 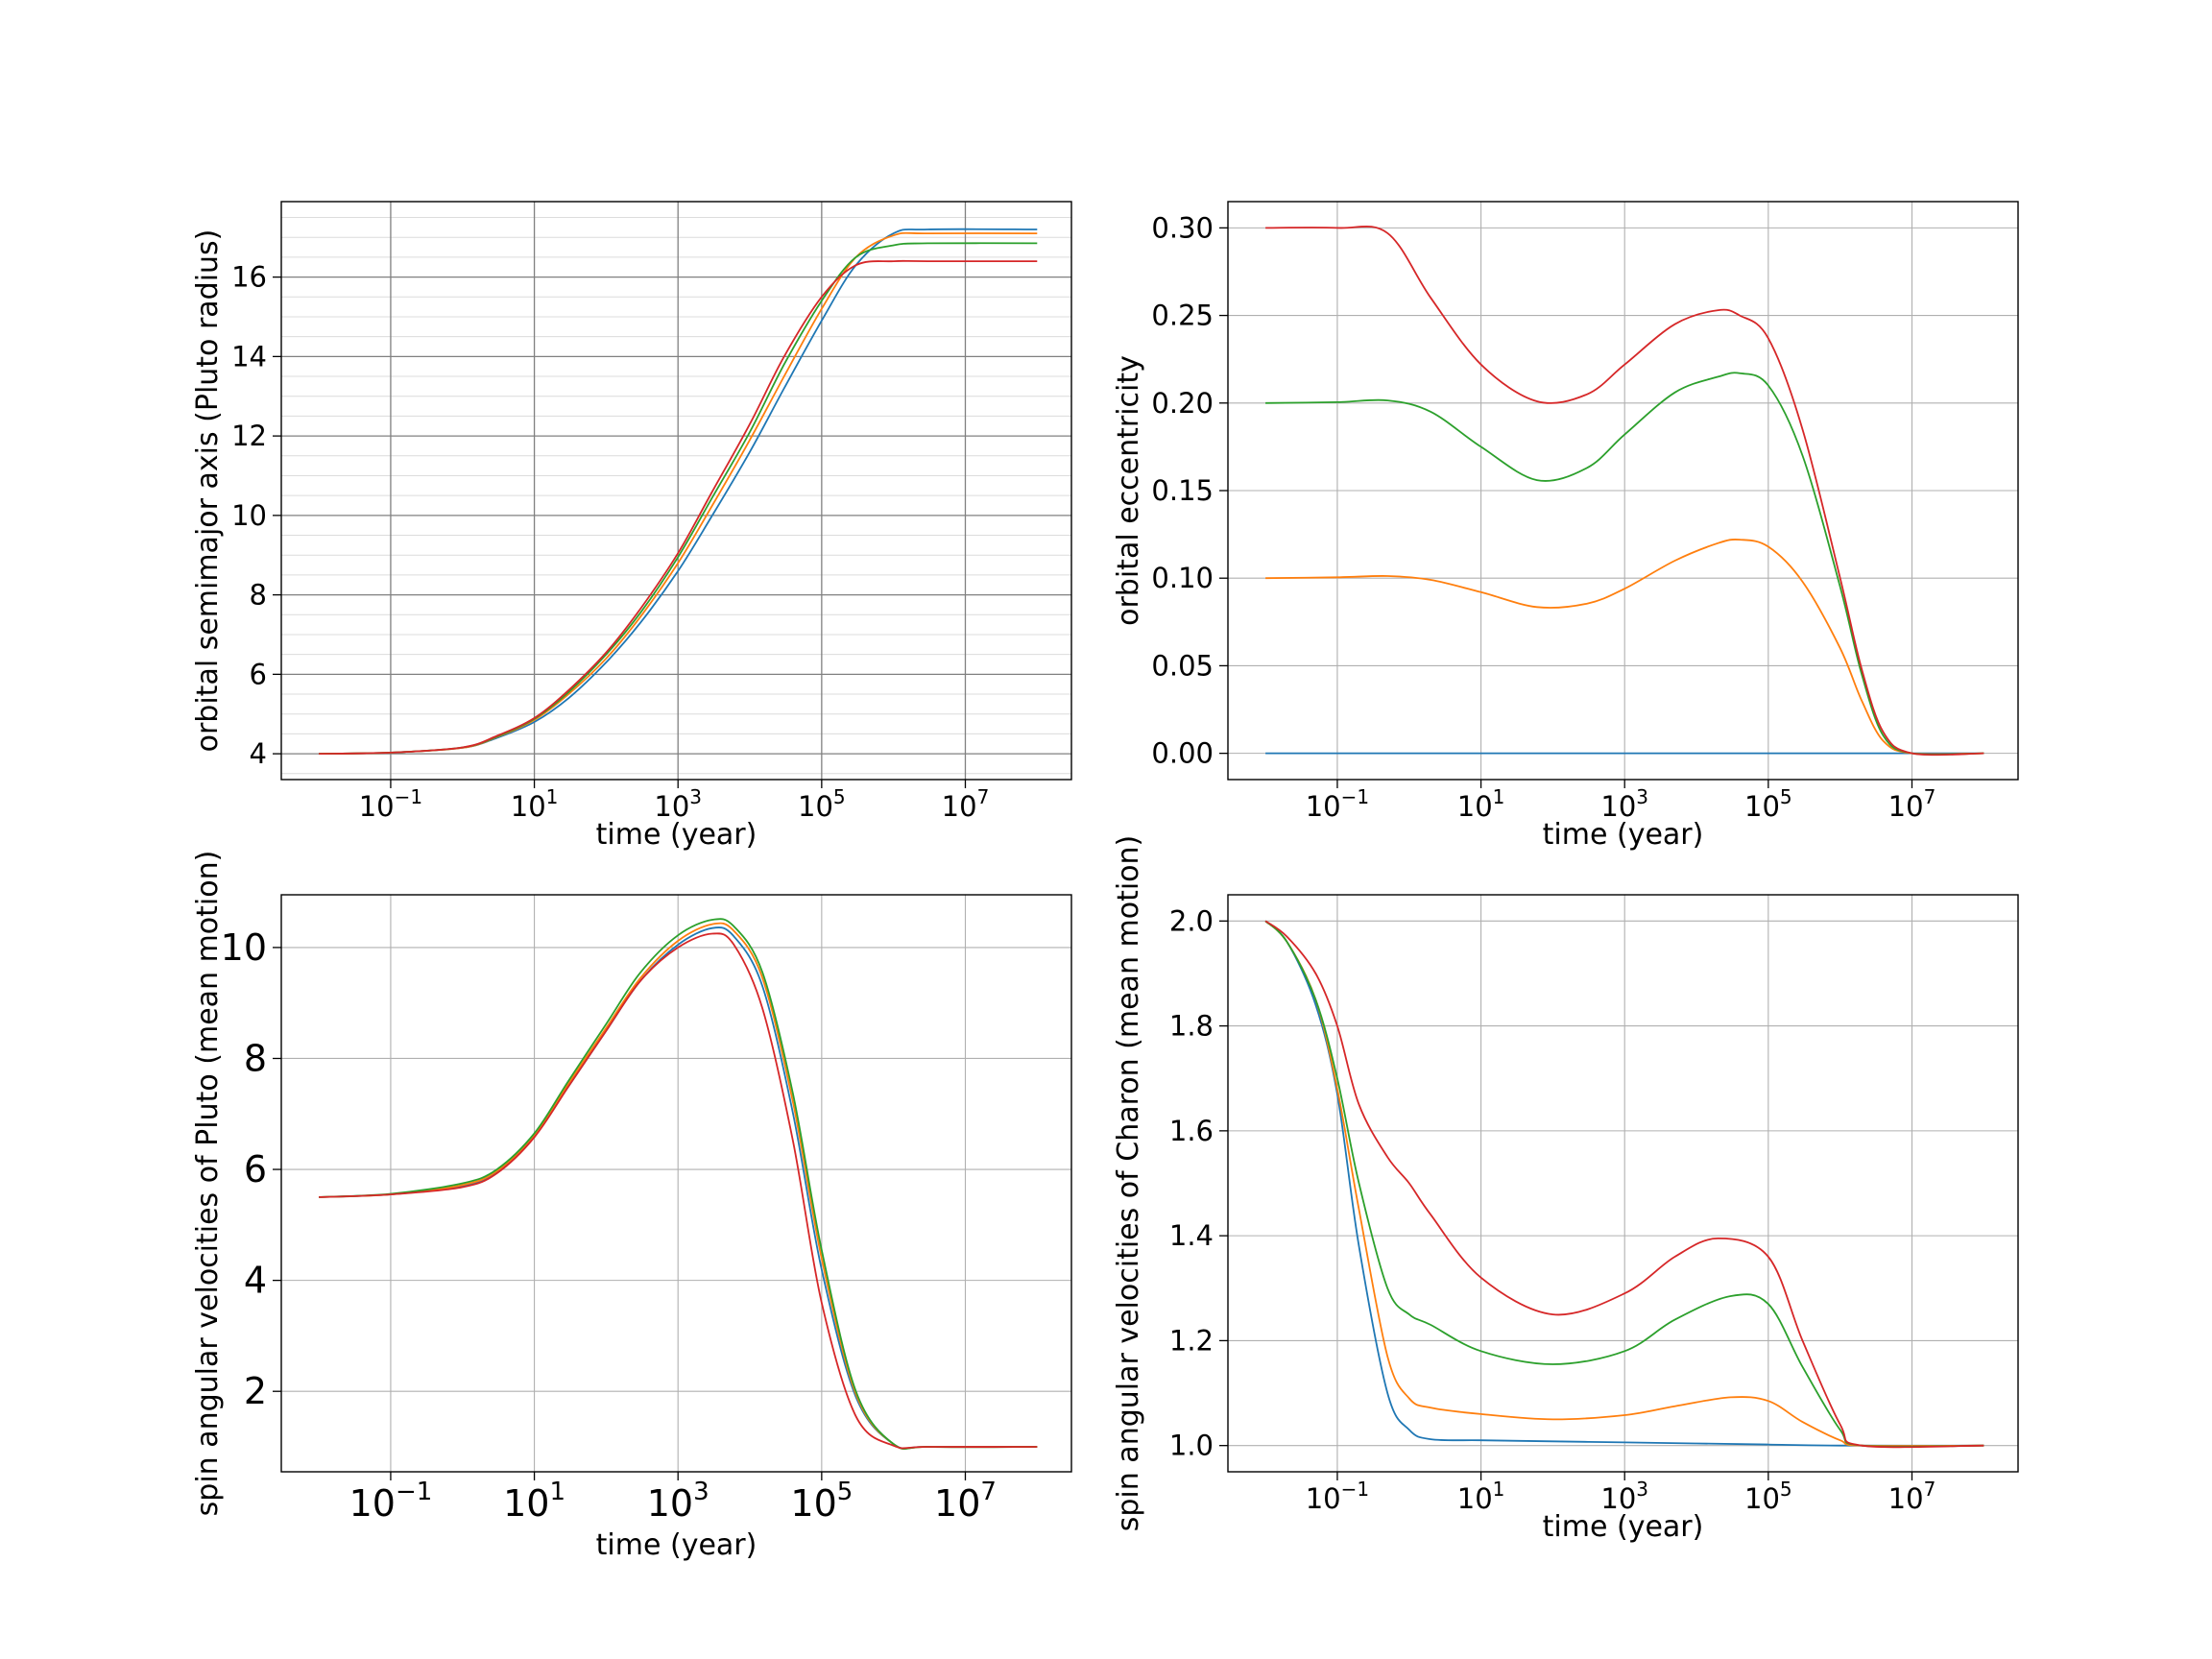 What do you see at coordinates (1182, 490) in the screenshot?
I see `y-tick-label: 0.15` at bounding box center [1182, 490].